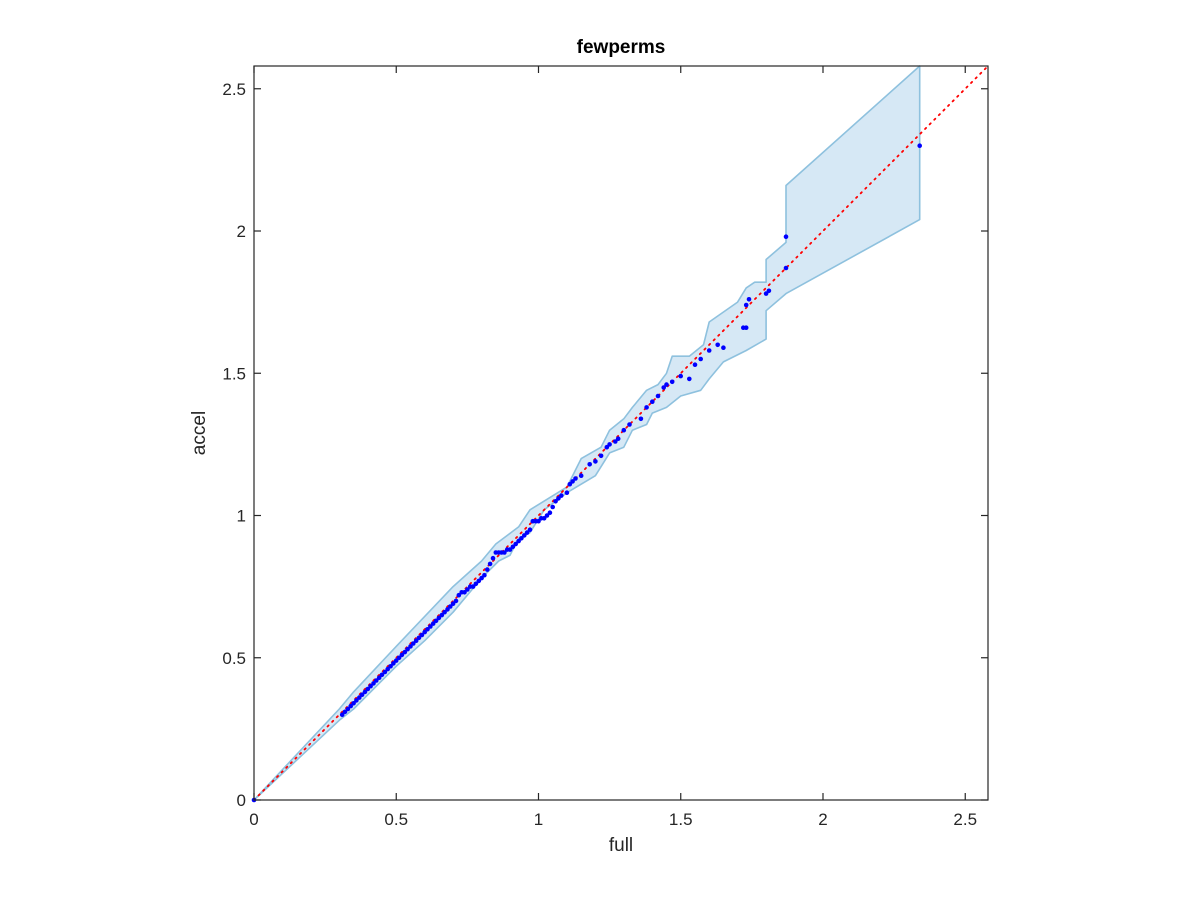 This screenshot has width=1200, height=900. Describe the element at coordinates (241, 800) in the screenshot. I see `y-tick-label: 0` at that location.